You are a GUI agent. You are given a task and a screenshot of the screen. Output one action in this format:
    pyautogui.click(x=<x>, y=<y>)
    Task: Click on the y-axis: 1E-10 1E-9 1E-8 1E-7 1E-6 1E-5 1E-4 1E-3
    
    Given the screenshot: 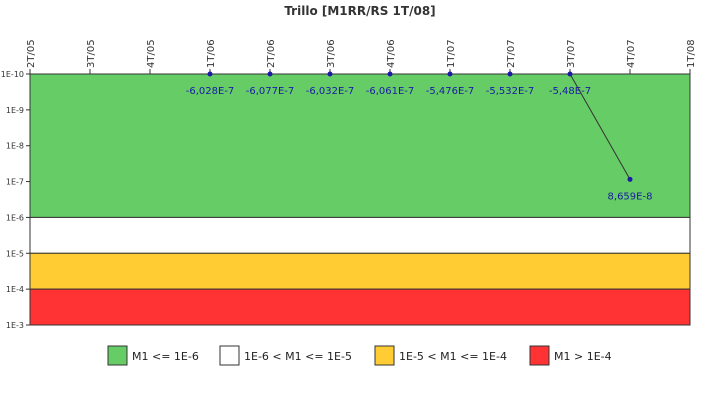 What is the action you would take?
    pyautogui.click(x=16, y=200)
    